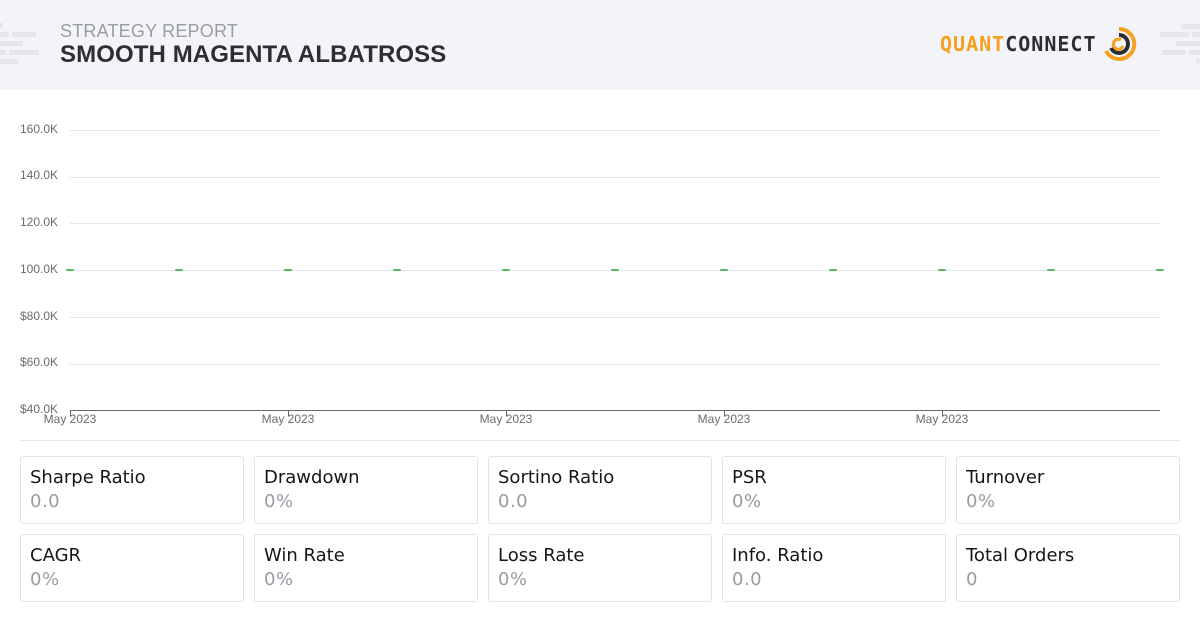 The height and width of the screenshot is (632, 1200). I want to click on stat-label: PSR, so click(749, 477).